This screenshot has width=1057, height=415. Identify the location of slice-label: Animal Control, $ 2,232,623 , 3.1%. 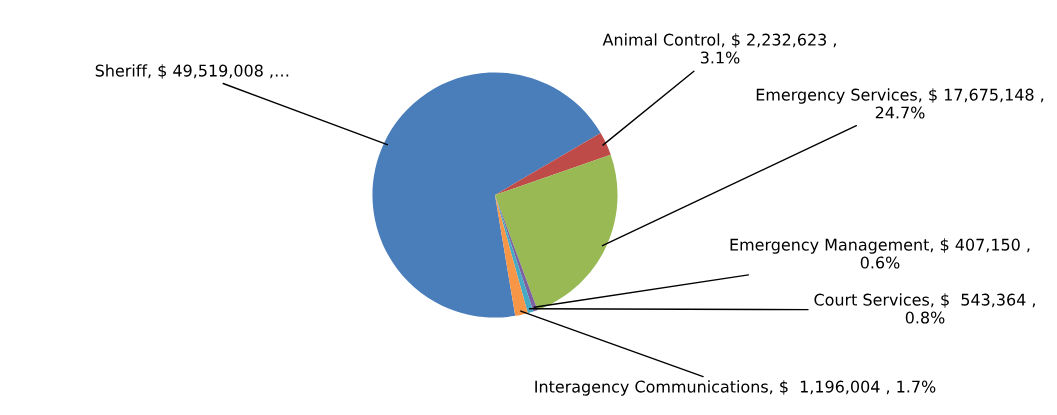
(719, 48).